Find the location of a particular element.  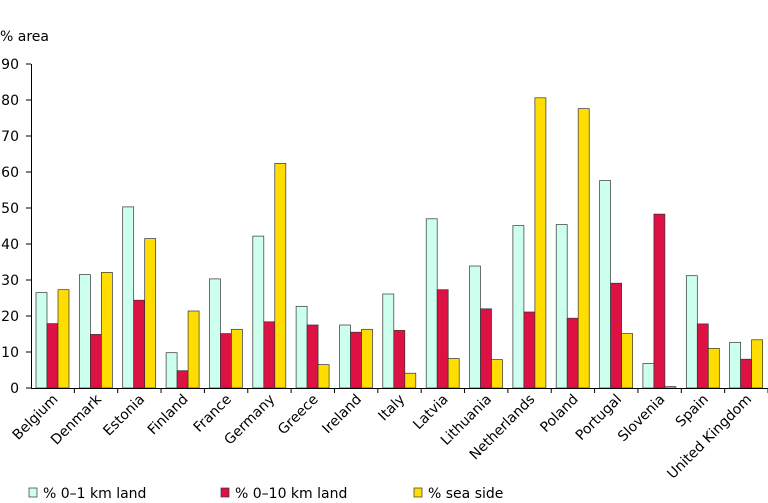

bar-2-italy is located at coordinates (399, 359).